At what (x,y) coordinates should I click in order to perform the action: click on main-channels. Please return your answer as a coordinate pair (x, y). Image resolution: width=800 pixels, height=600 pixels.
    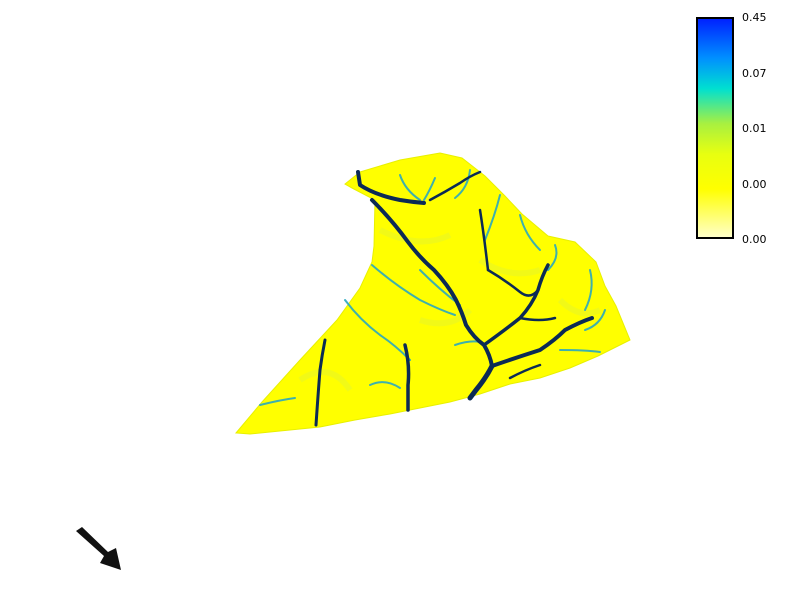
    Looking at the image, I should click on (454, 298).